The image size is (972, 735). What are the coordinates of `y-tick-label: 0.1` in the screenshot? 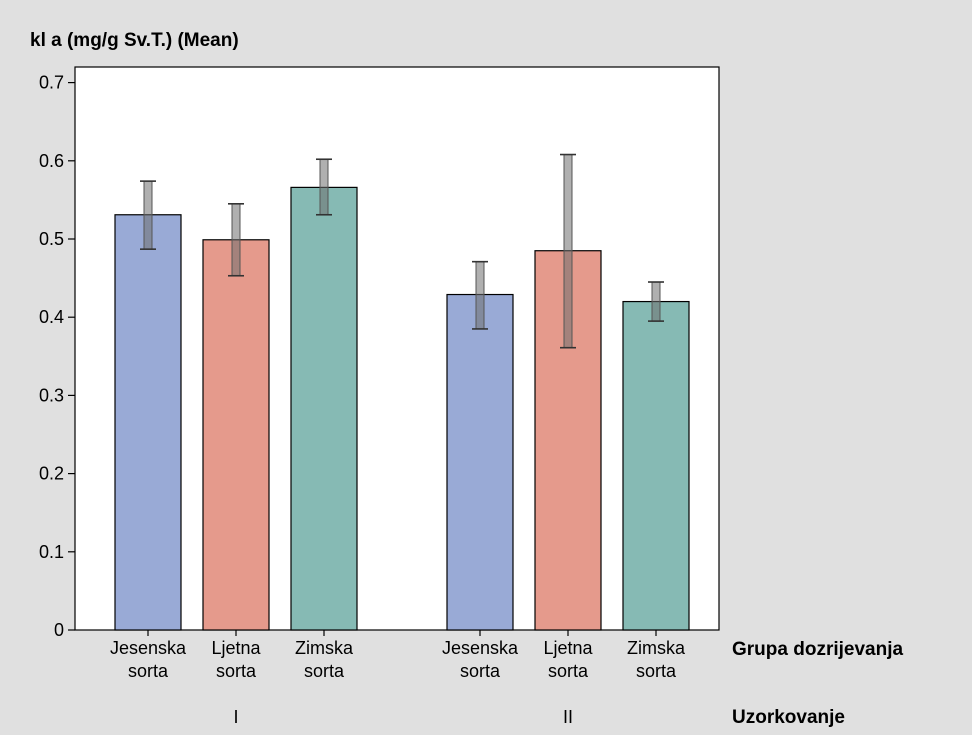 It's located at (51, 552).